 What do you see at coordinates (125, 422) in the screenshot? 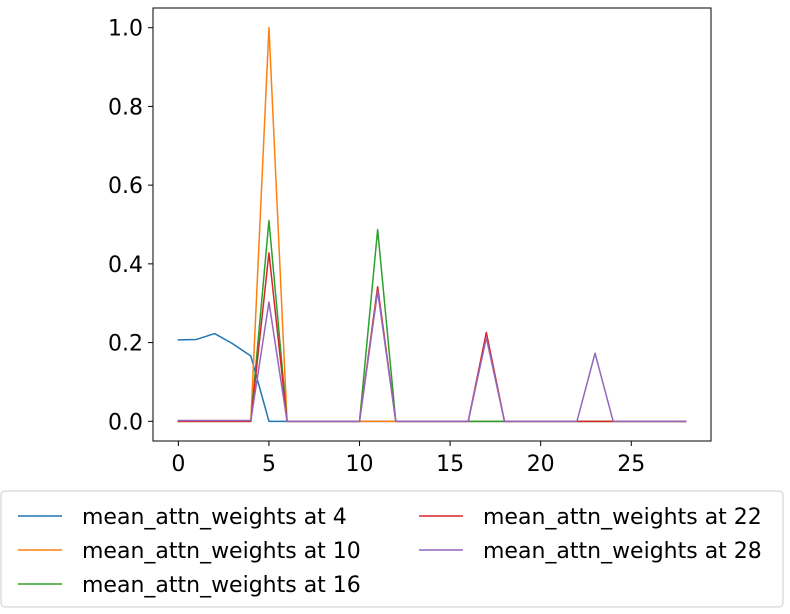
I see `y-tick-label: 0.0` at bounding box center [125, 422].